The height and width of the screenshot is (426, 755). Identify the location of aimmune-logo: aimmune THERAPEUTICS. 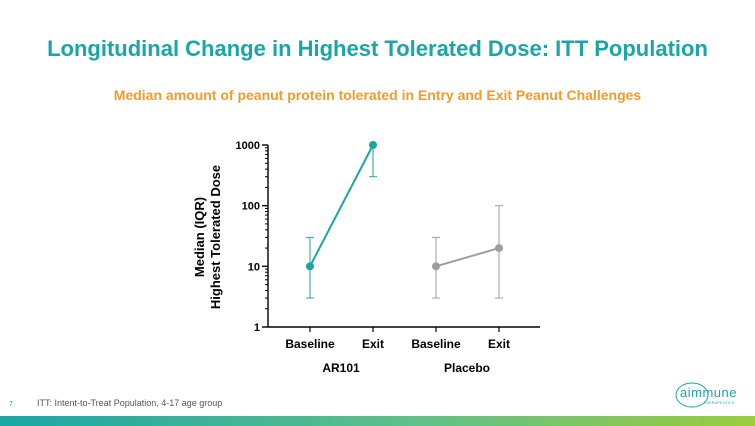
(709, 395).